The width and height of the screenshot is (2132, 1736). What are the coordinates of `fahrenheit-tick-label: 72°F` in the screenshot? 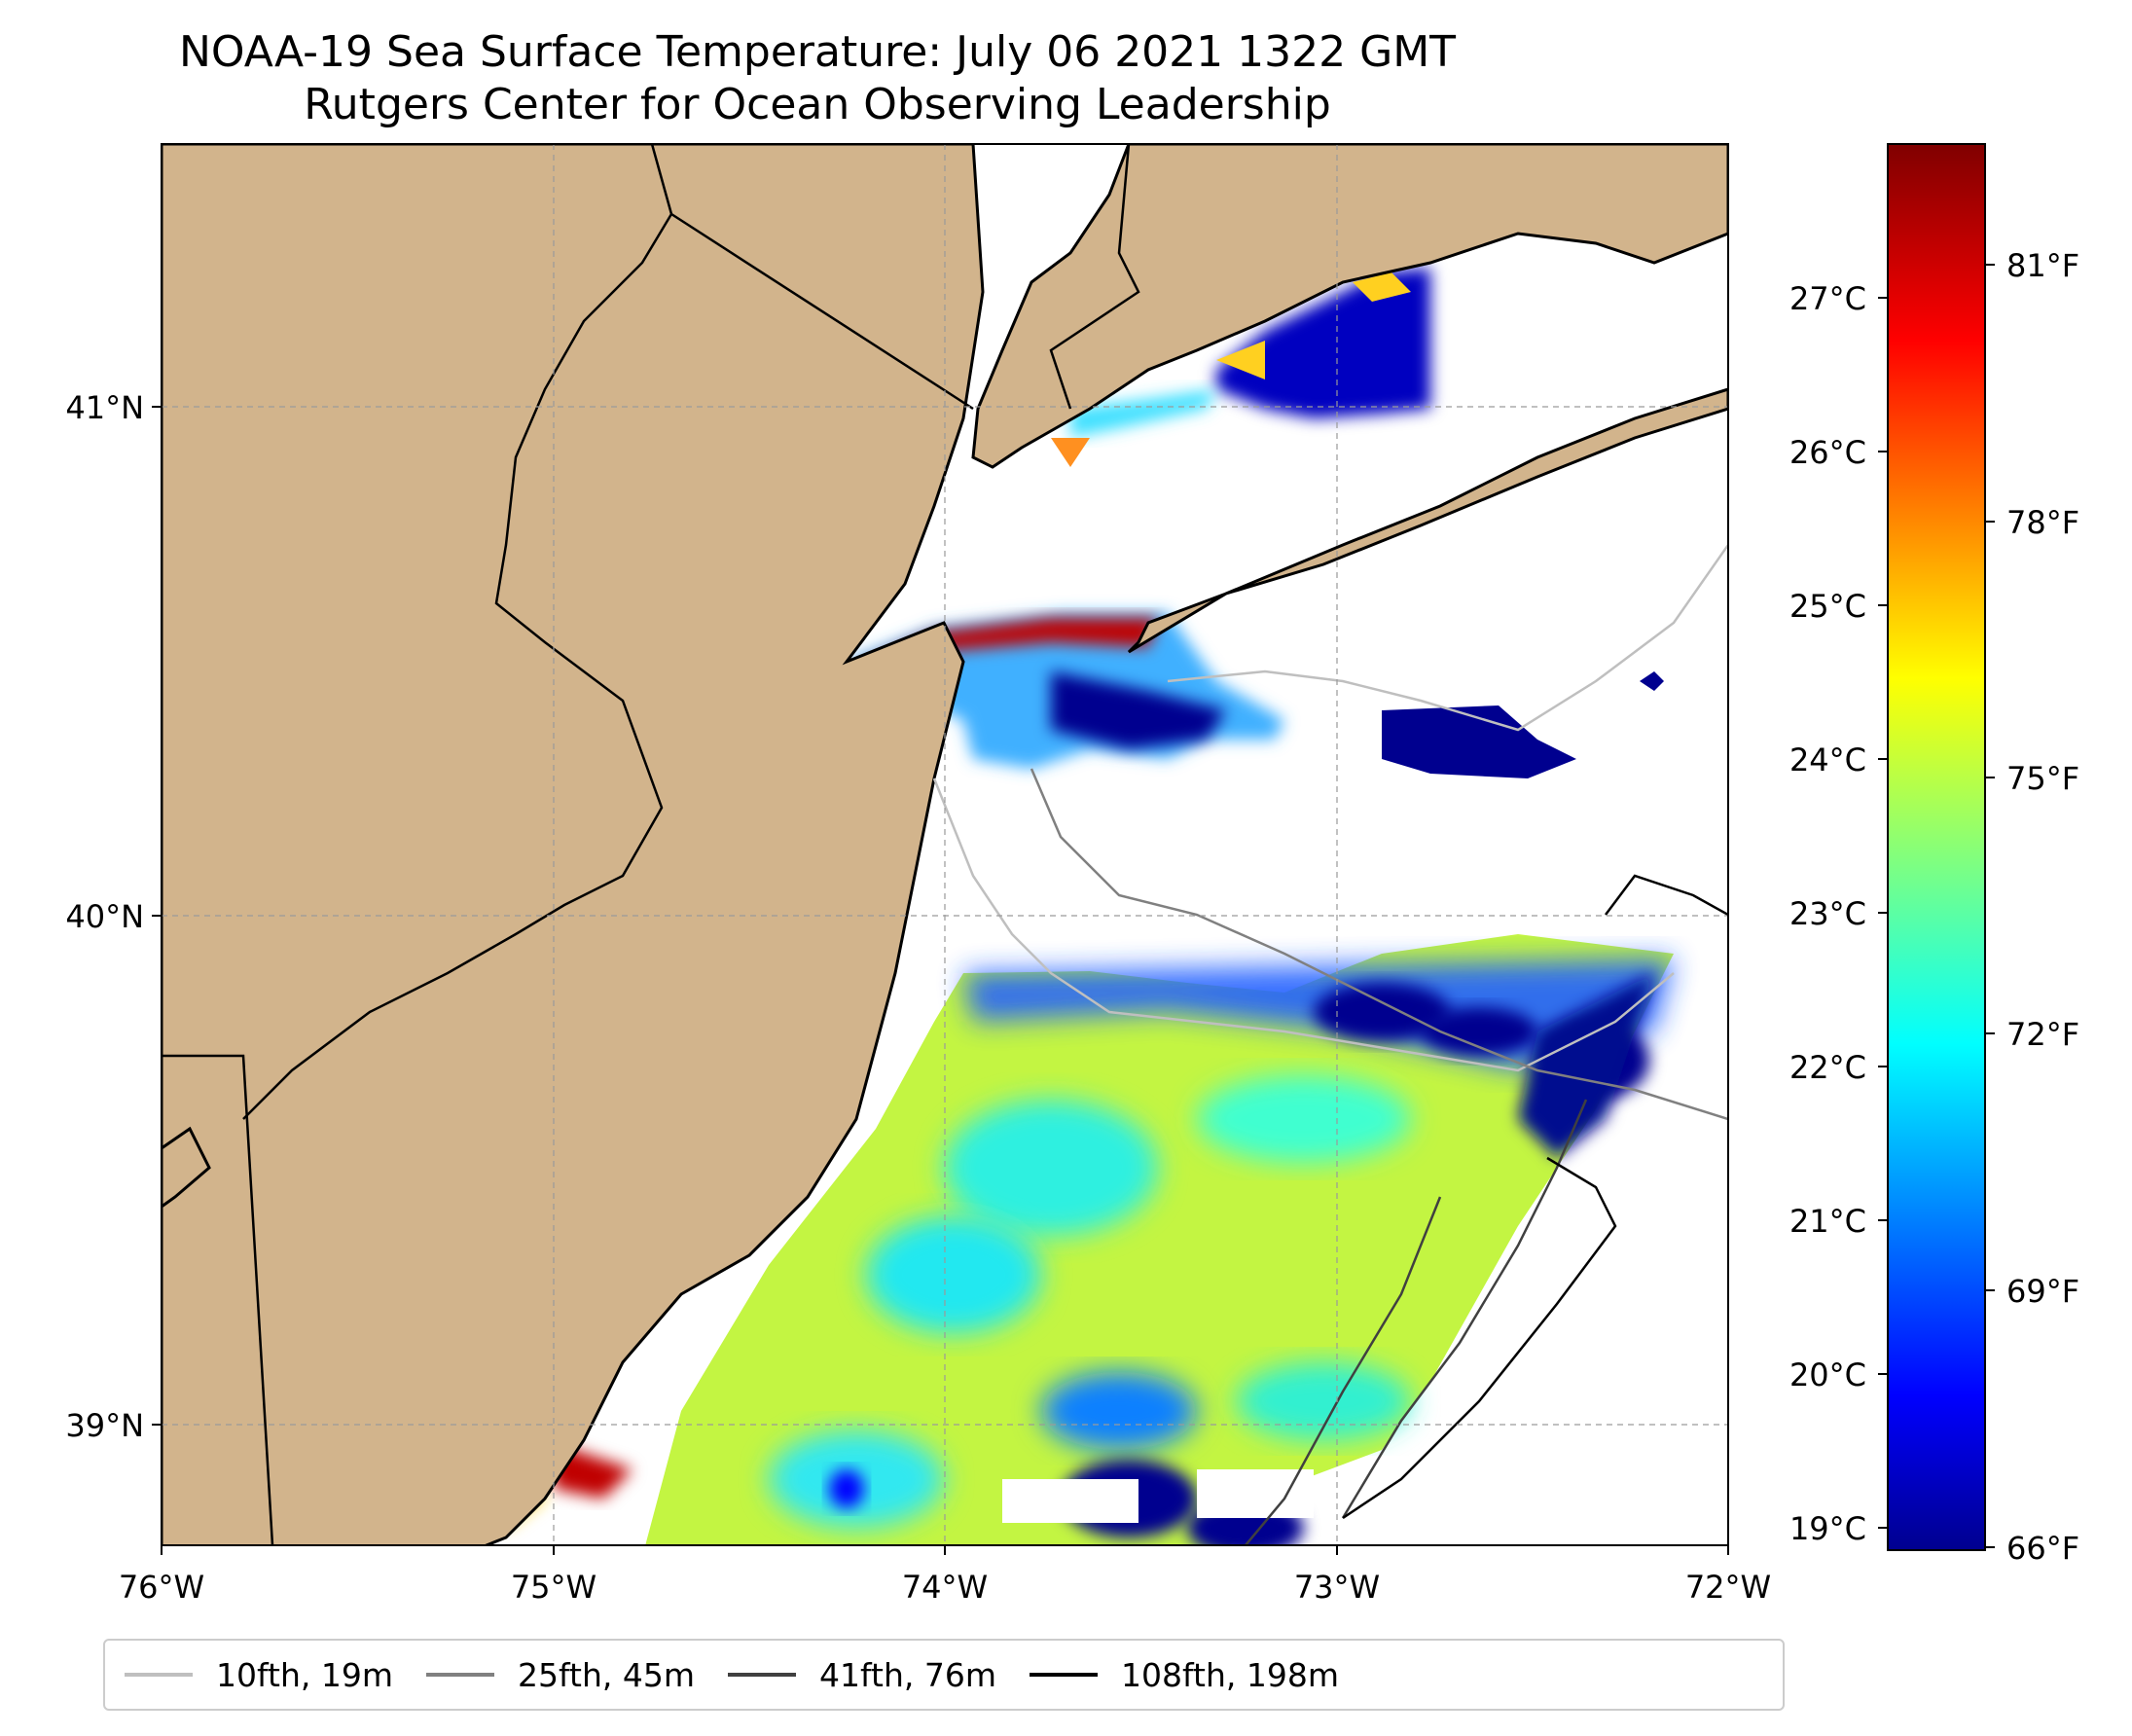 It's located at (2043, 1034).